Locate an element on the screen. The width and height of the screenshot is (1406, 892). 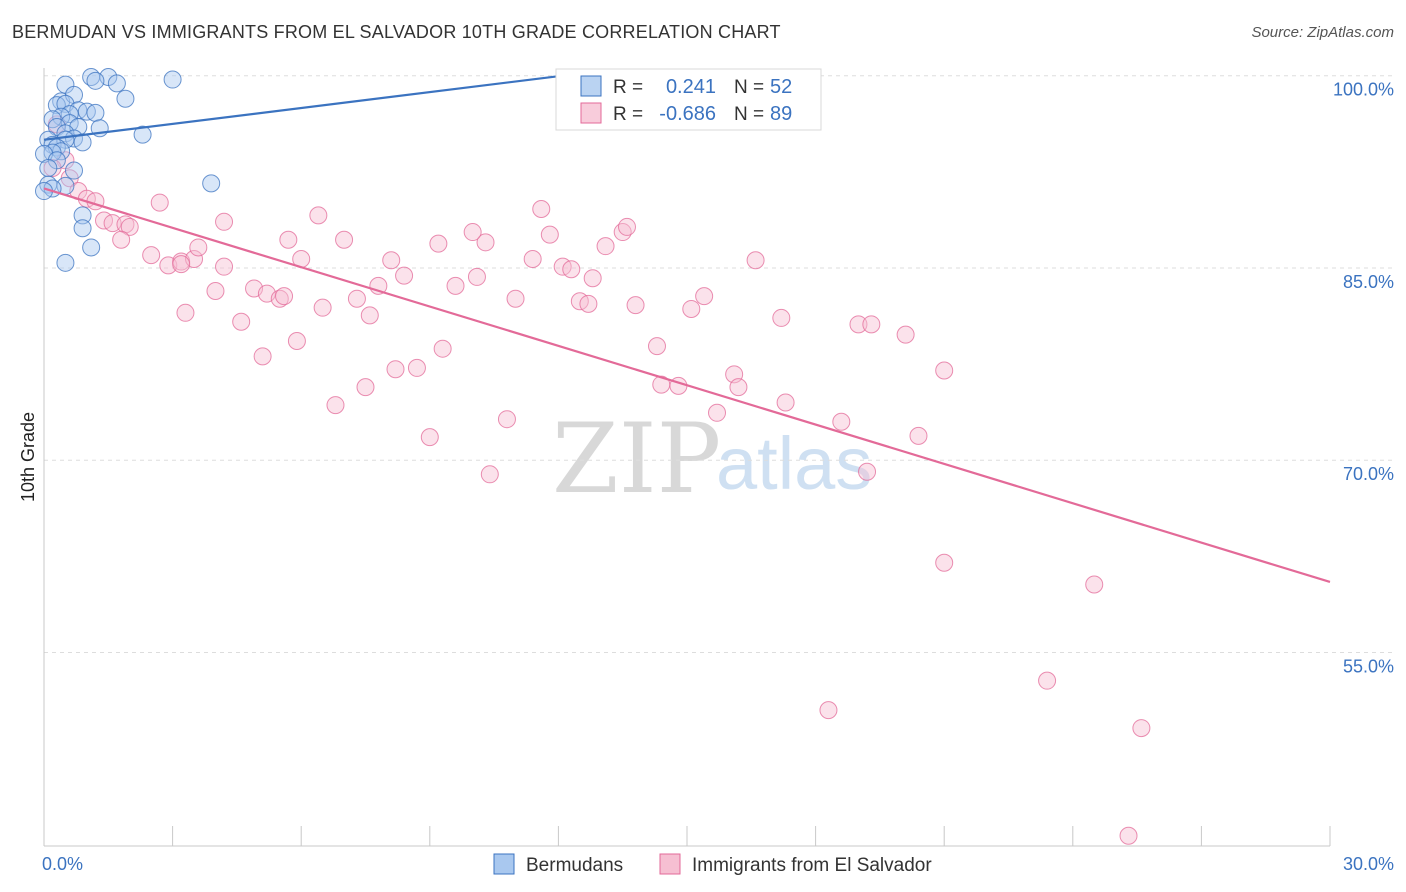
bottom-legend-swatch-el-salvador is located at coordinates (670, 864).